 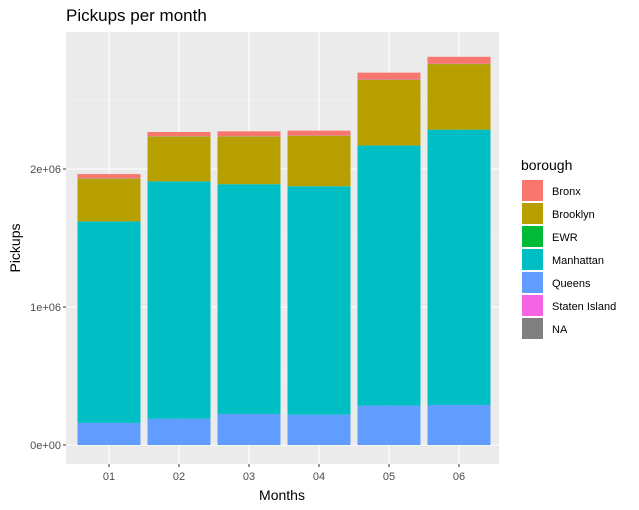 I want to click on legend-key-na, so click(x=532, y=328).